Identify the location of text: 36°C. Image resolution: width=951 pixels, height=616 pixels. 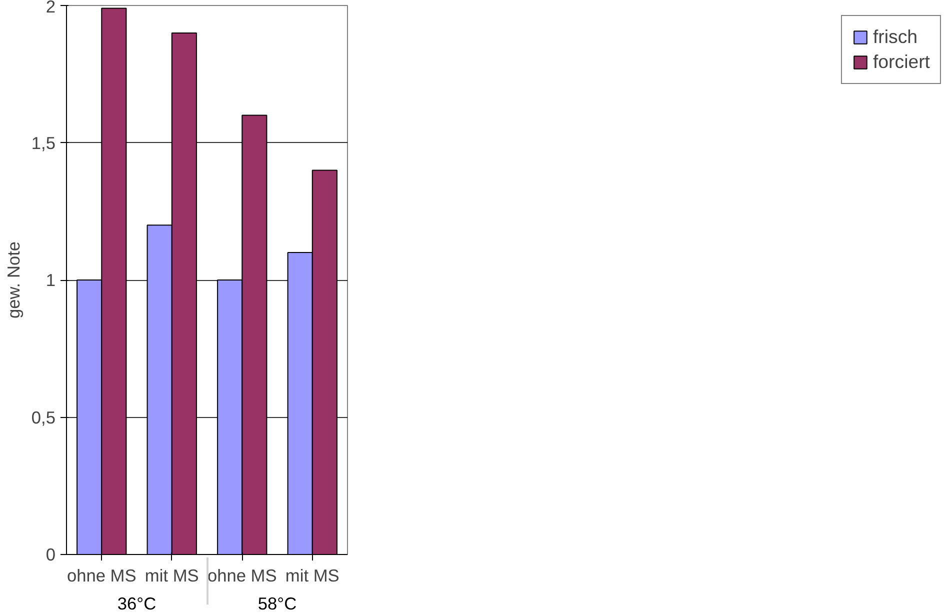
(136, 604).